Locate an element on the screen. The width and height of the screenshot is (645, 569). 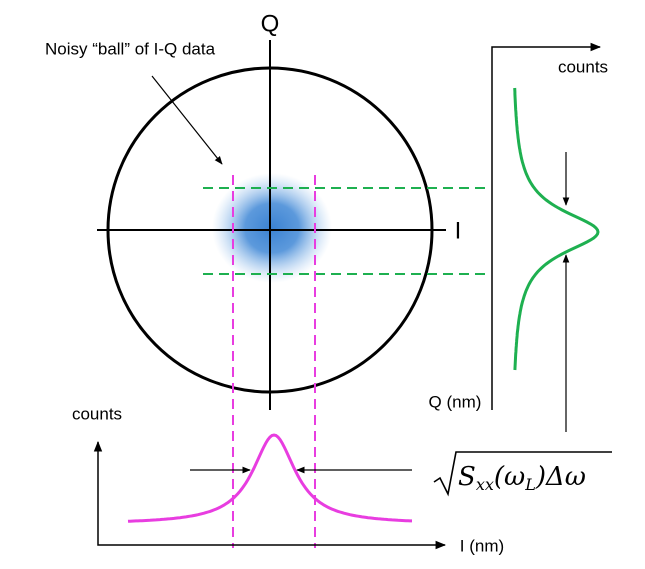
right-axes is located at coordinates (546, 226).